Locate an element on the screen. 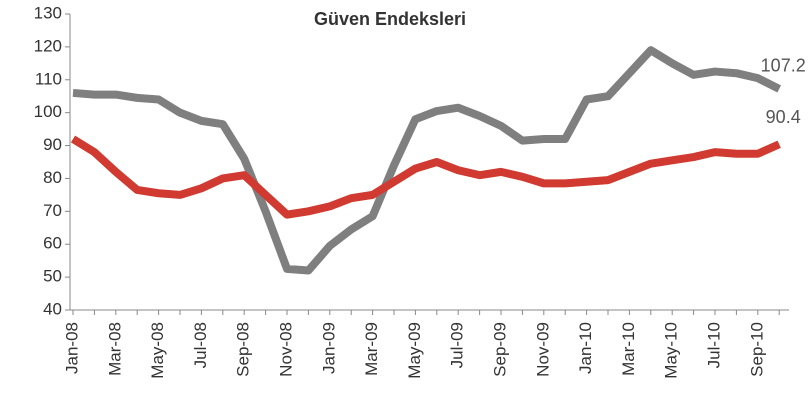 Image resolution: width=809 pixels, height=411 pixels. x-tick-label: Jul-08 is located at coordinates (200, 345).